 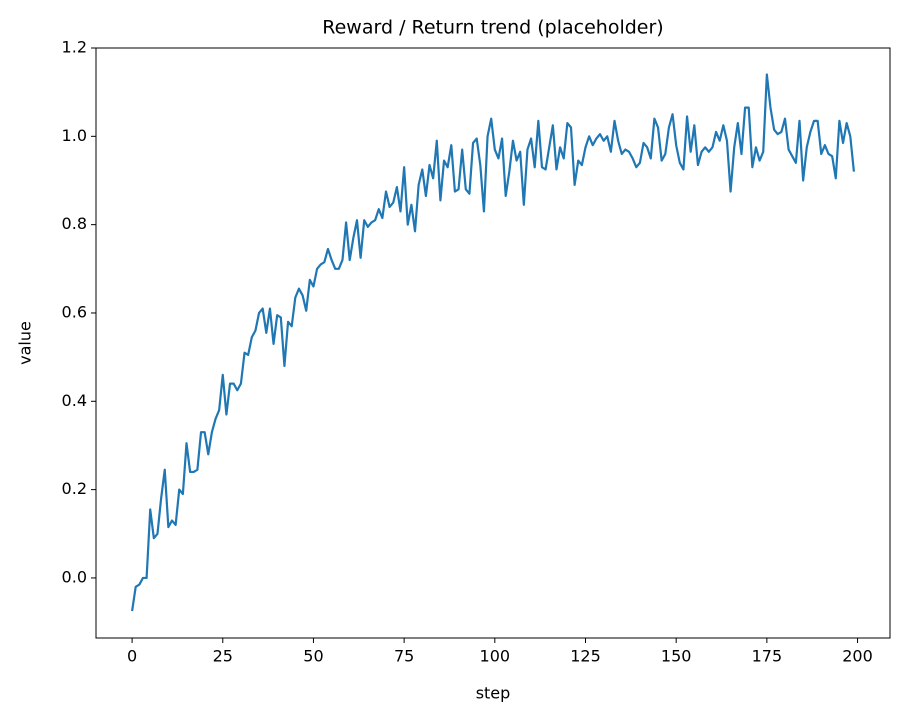 I want to click on x-tick-label: 125, so click(x=585, y=656).